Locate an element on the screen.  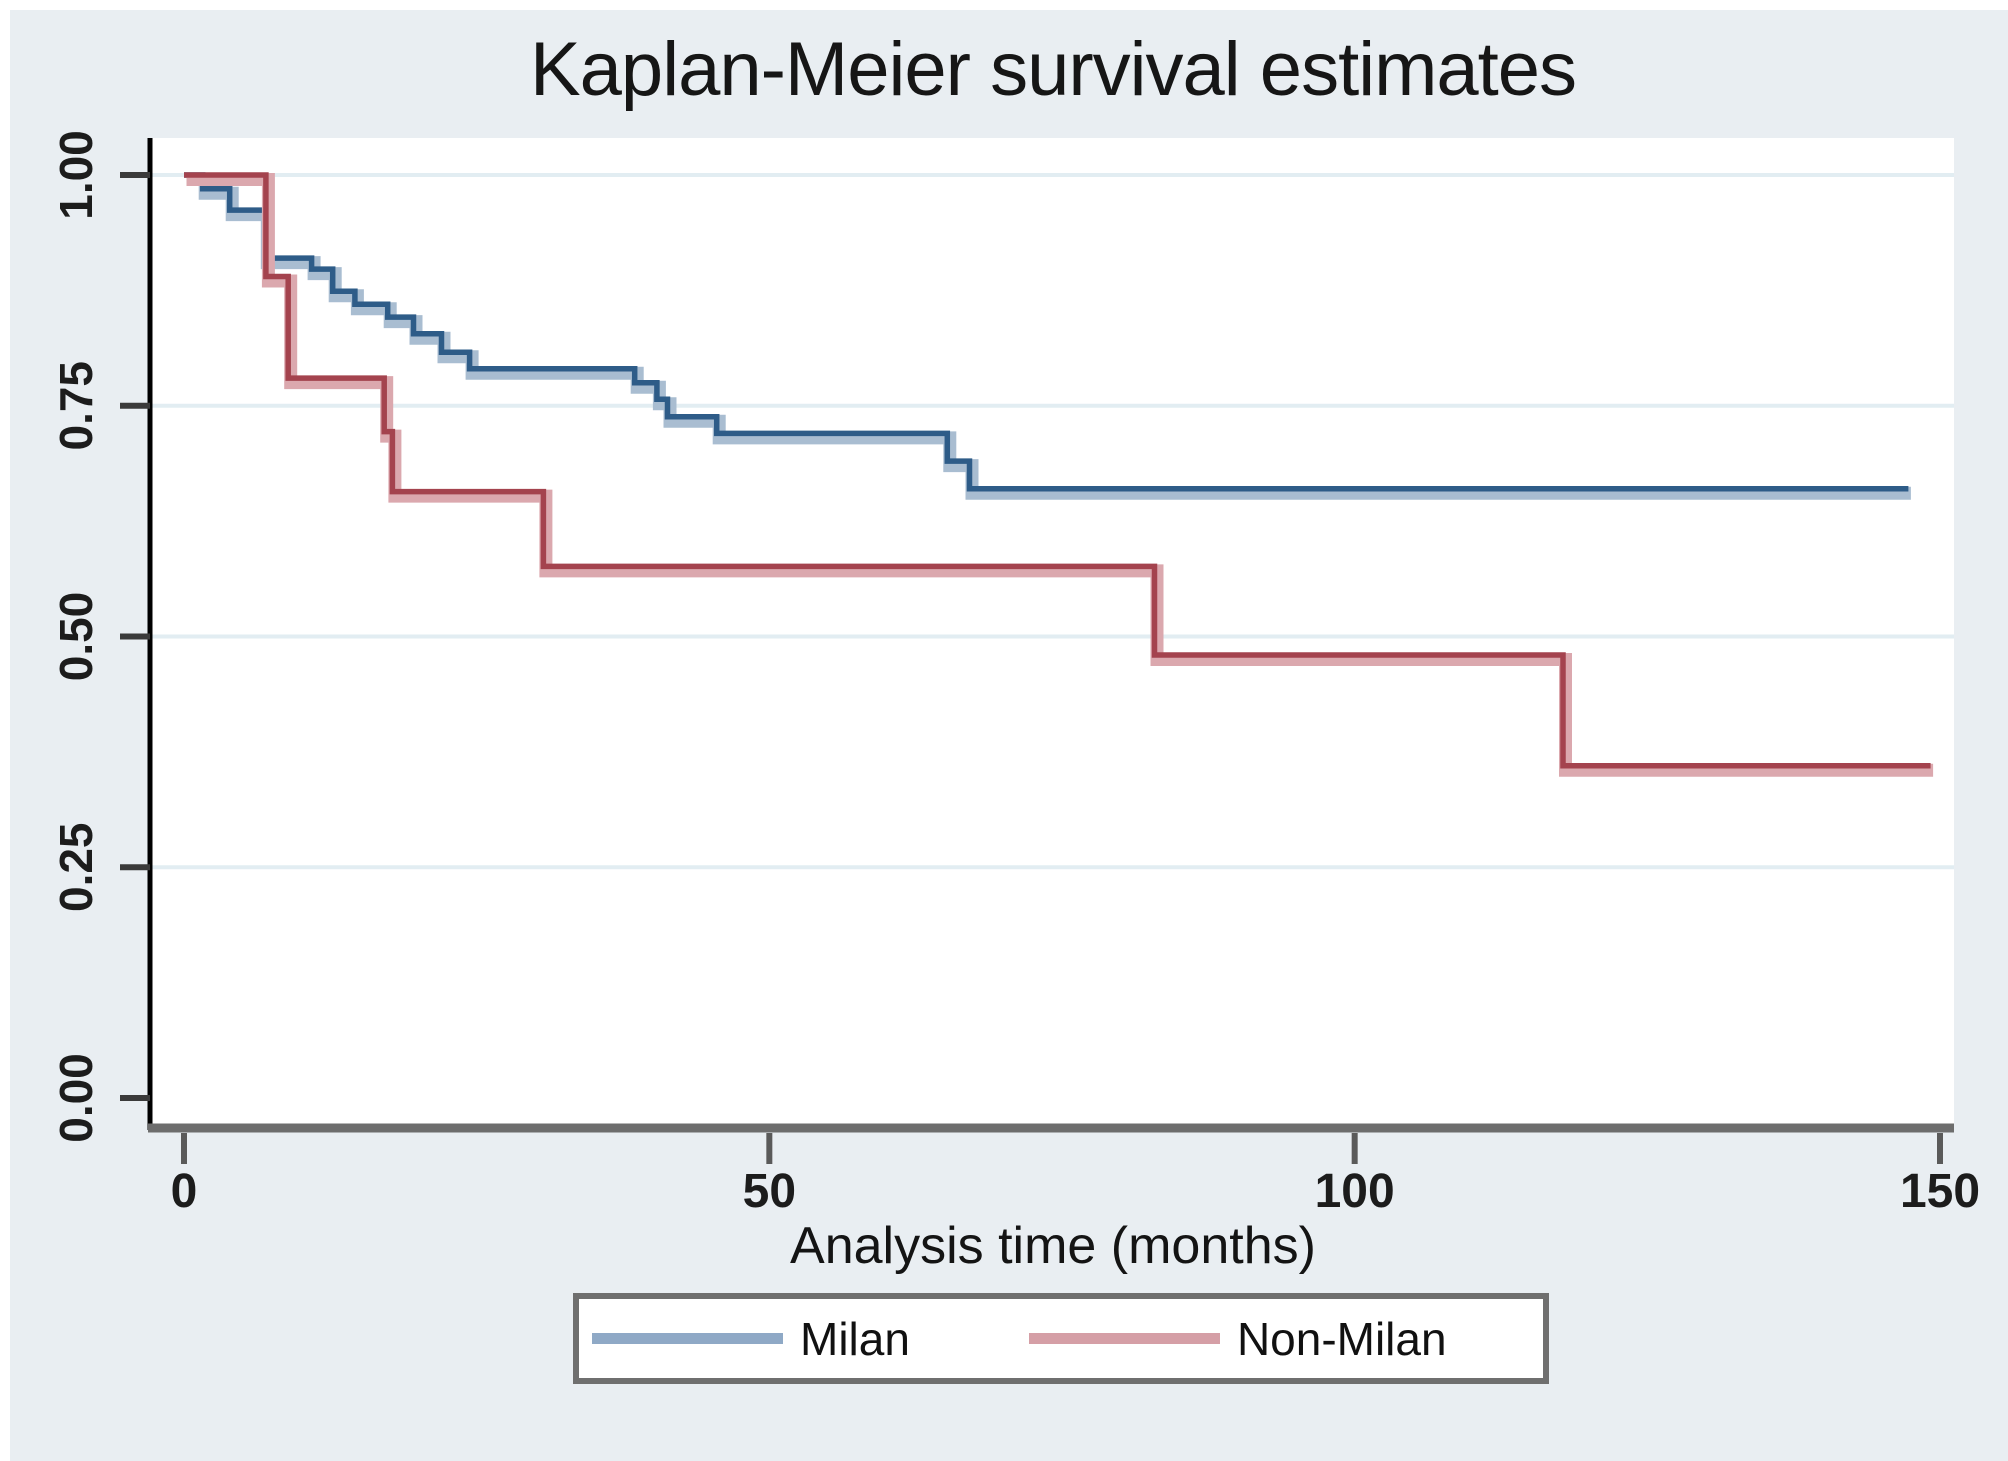
y-tick-label: 0.50 is located at coordinates (76, 637).